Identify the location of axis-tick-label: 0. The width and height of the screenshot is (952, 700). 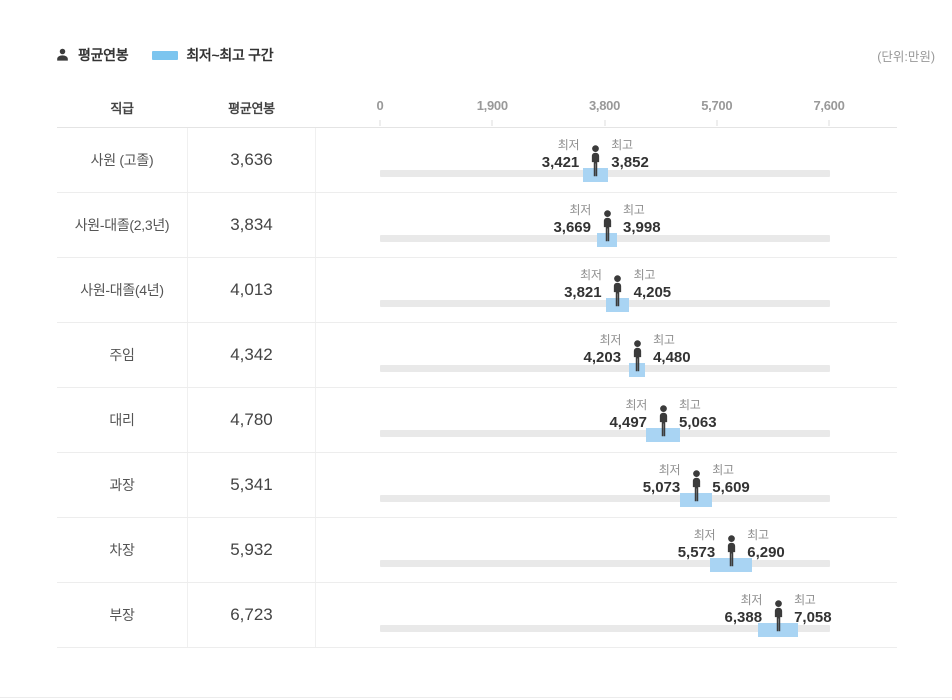
(380, 105).